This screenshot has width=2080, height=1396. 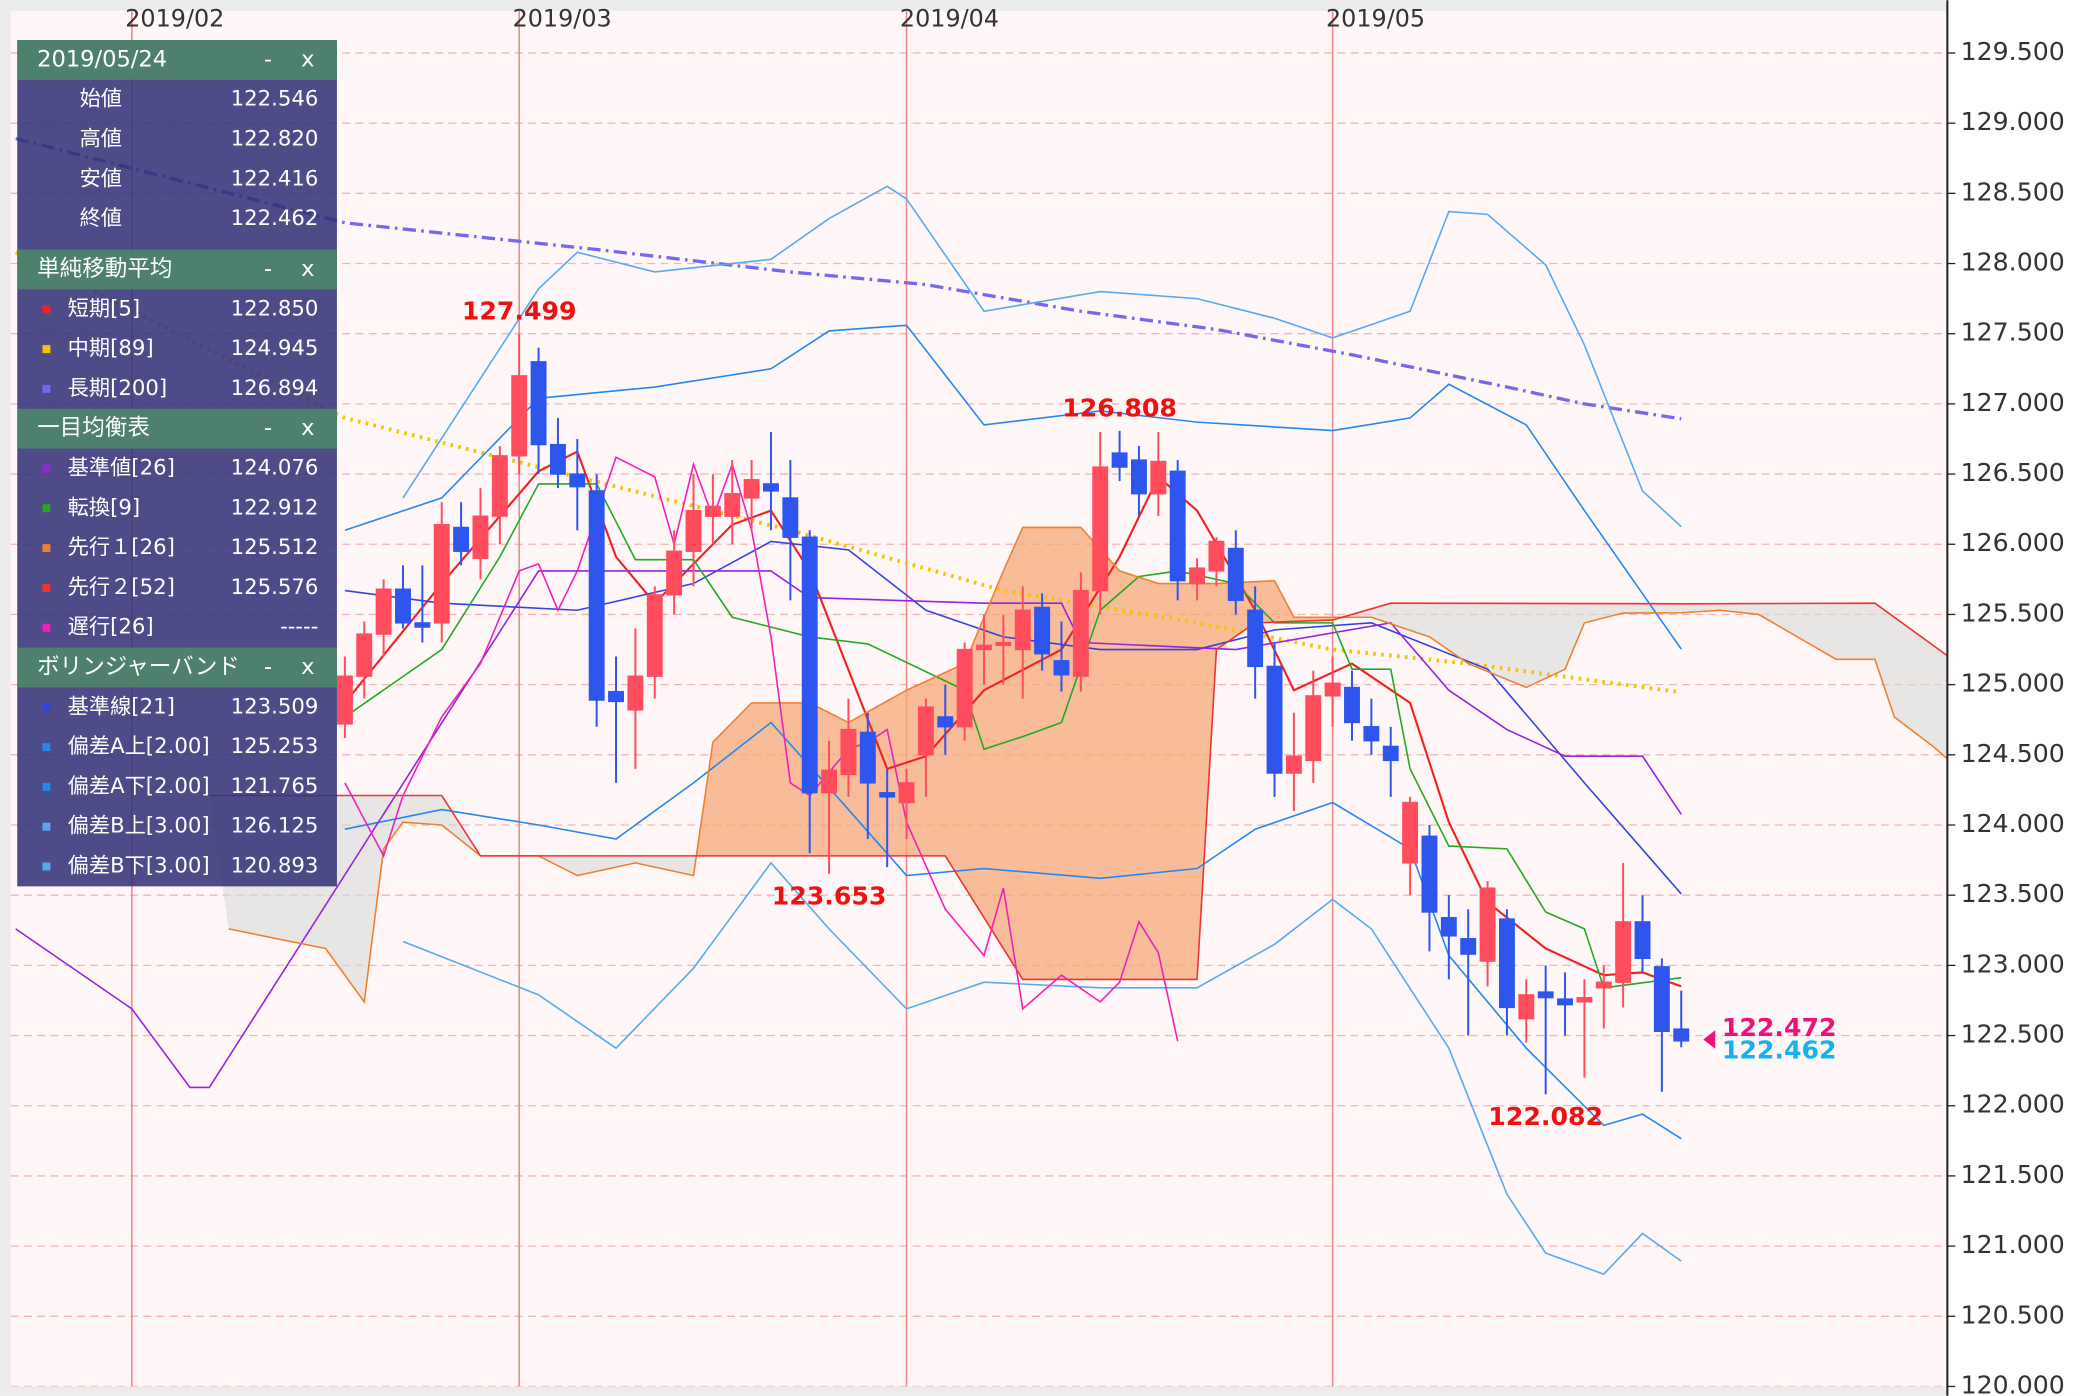 I want to click on row-value: 122.850, so click(x=275, y=308).